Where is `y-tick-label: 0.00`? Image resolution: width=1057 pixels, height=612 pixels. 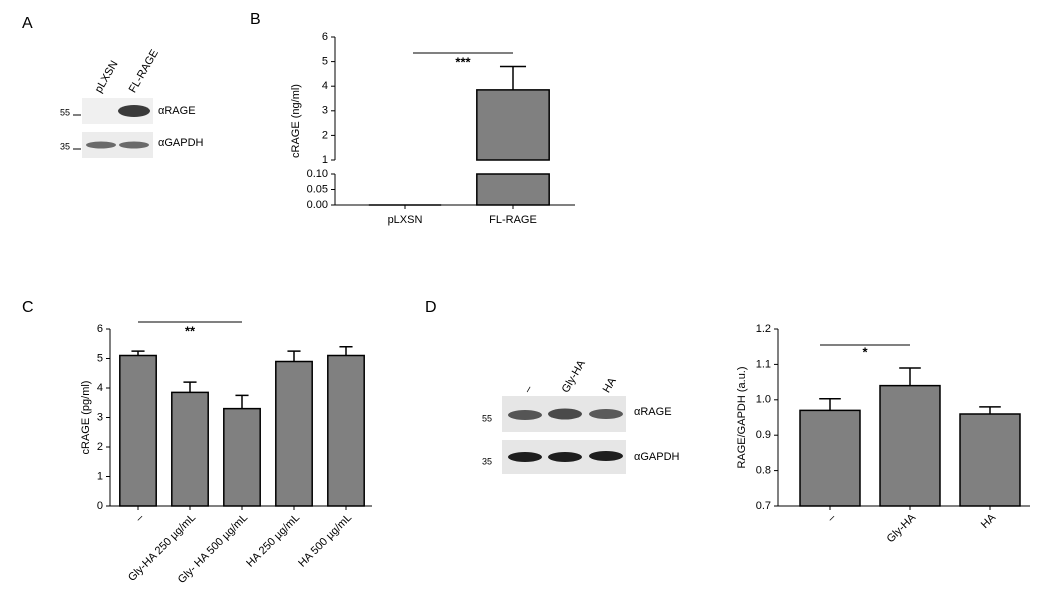
y-tick-label: 0.00 is located at coordinates (317, 205).